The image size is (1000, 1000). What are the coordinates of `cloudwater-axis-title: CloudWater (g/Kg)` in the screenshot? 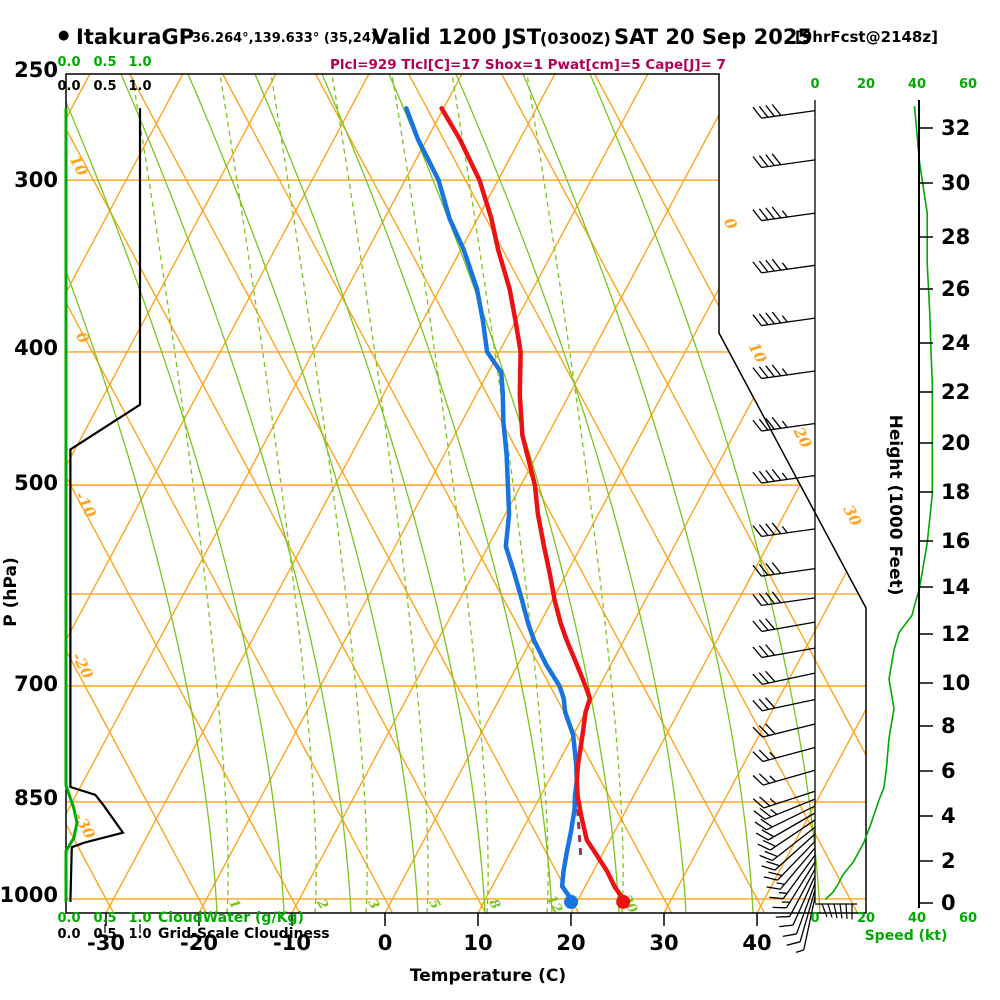 It's located at (231, 918).